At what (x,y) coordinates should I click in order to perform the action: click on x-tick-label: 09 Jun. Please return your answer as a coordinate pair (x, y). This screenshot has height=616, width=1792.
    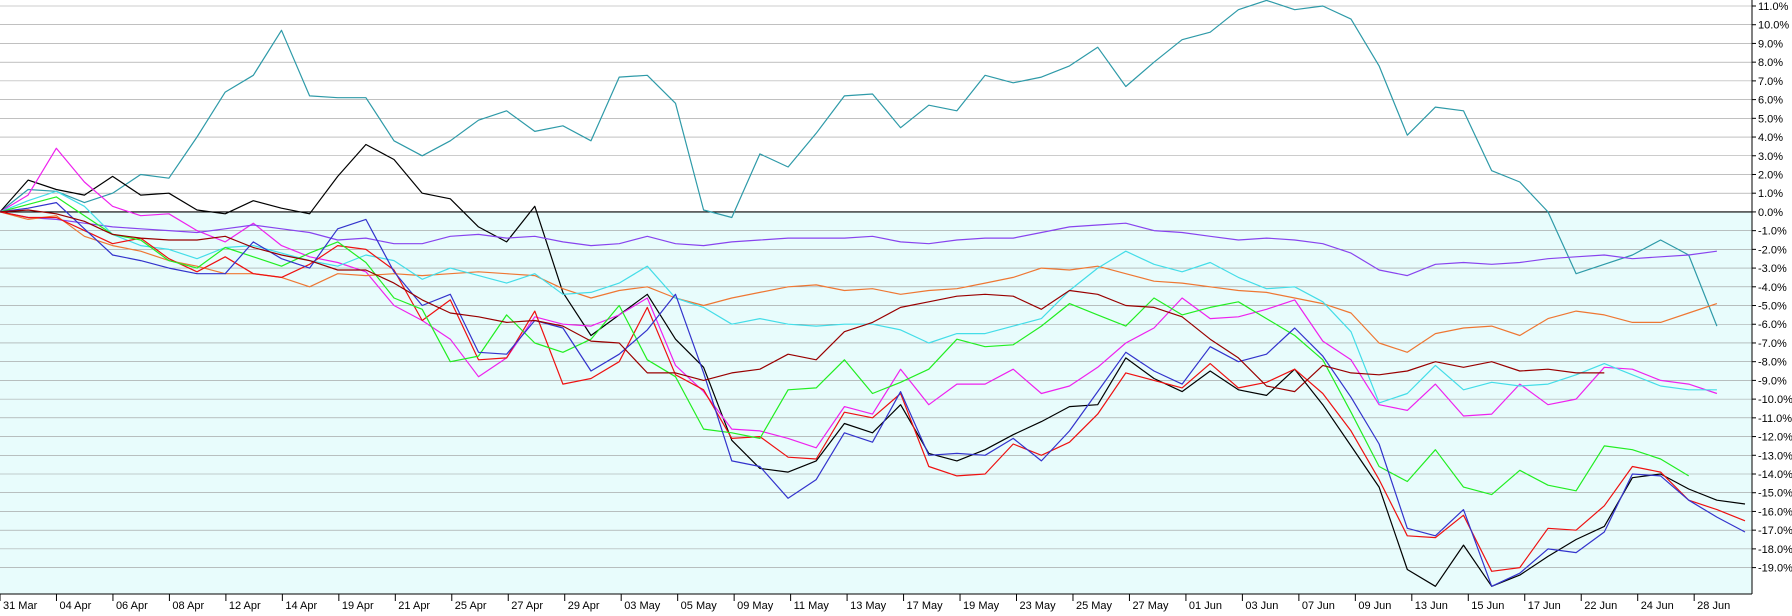
    Looking at the image, I should click on (1374, 606).